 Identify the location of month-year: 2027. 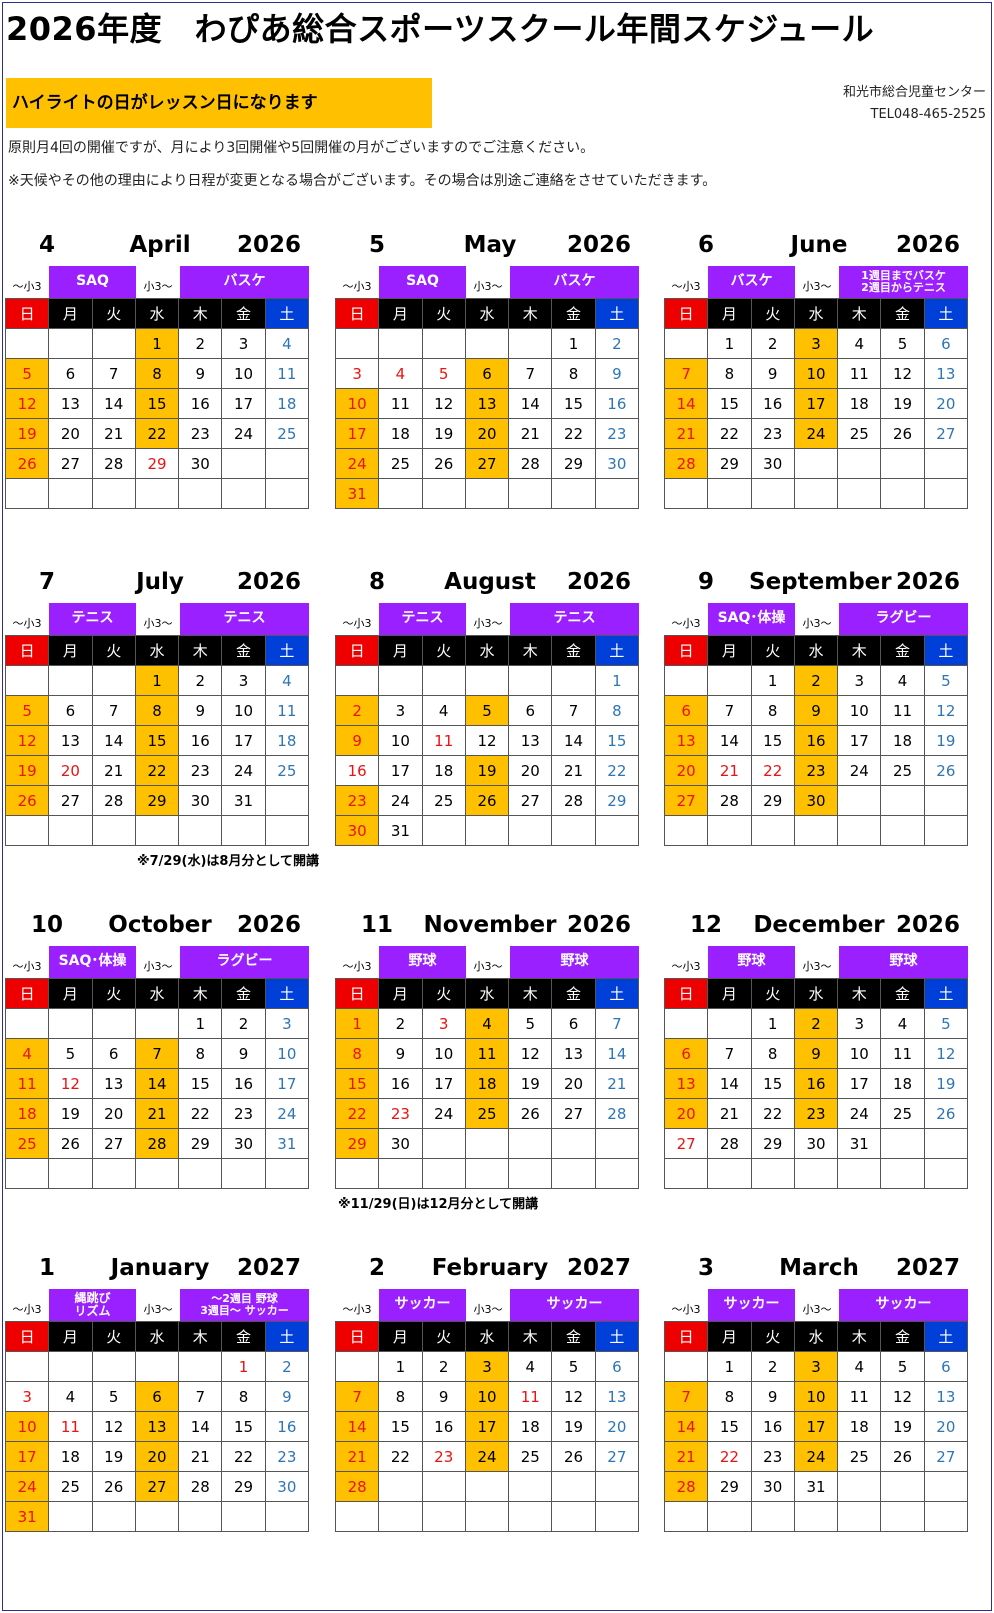
(598, 1268).